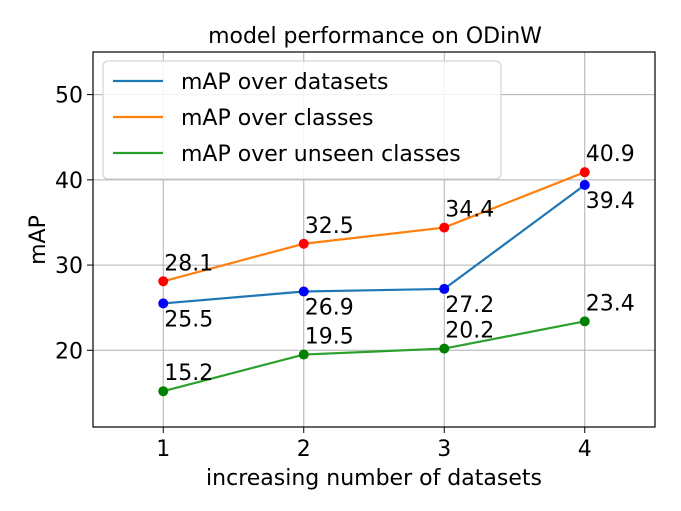 This screenshot has width=681, height=511. I want to click on y-tick-label: 20, so click(69, 351).